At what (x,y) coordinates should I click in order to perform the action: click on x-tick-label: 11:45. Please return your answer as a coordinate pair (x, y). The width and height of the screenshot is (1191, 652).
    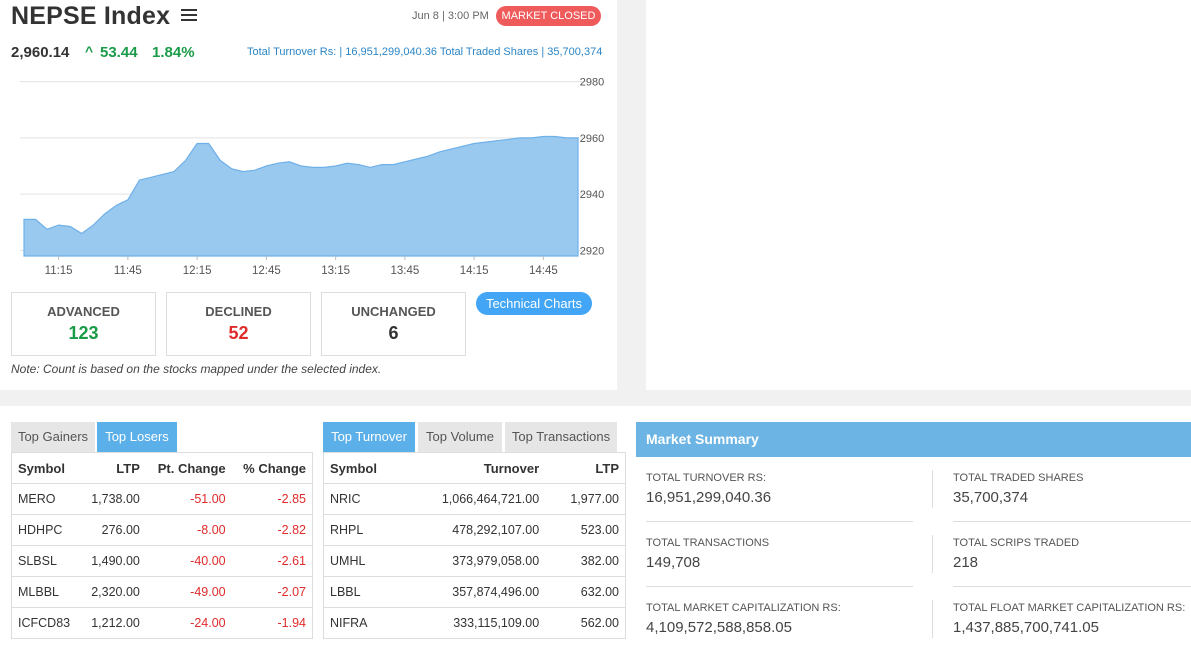
    Looking at the image, I should click on (128, 271).